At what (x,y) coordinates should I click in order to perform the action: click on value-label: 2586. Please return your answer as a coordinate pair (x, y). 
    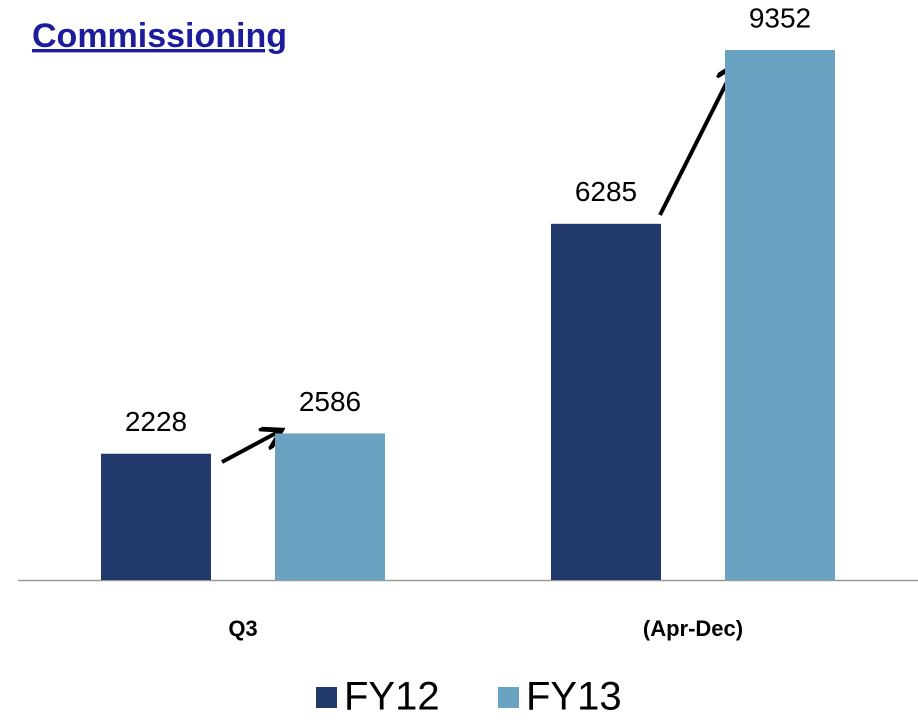
    Looking at the image, I should click on (330, 401).